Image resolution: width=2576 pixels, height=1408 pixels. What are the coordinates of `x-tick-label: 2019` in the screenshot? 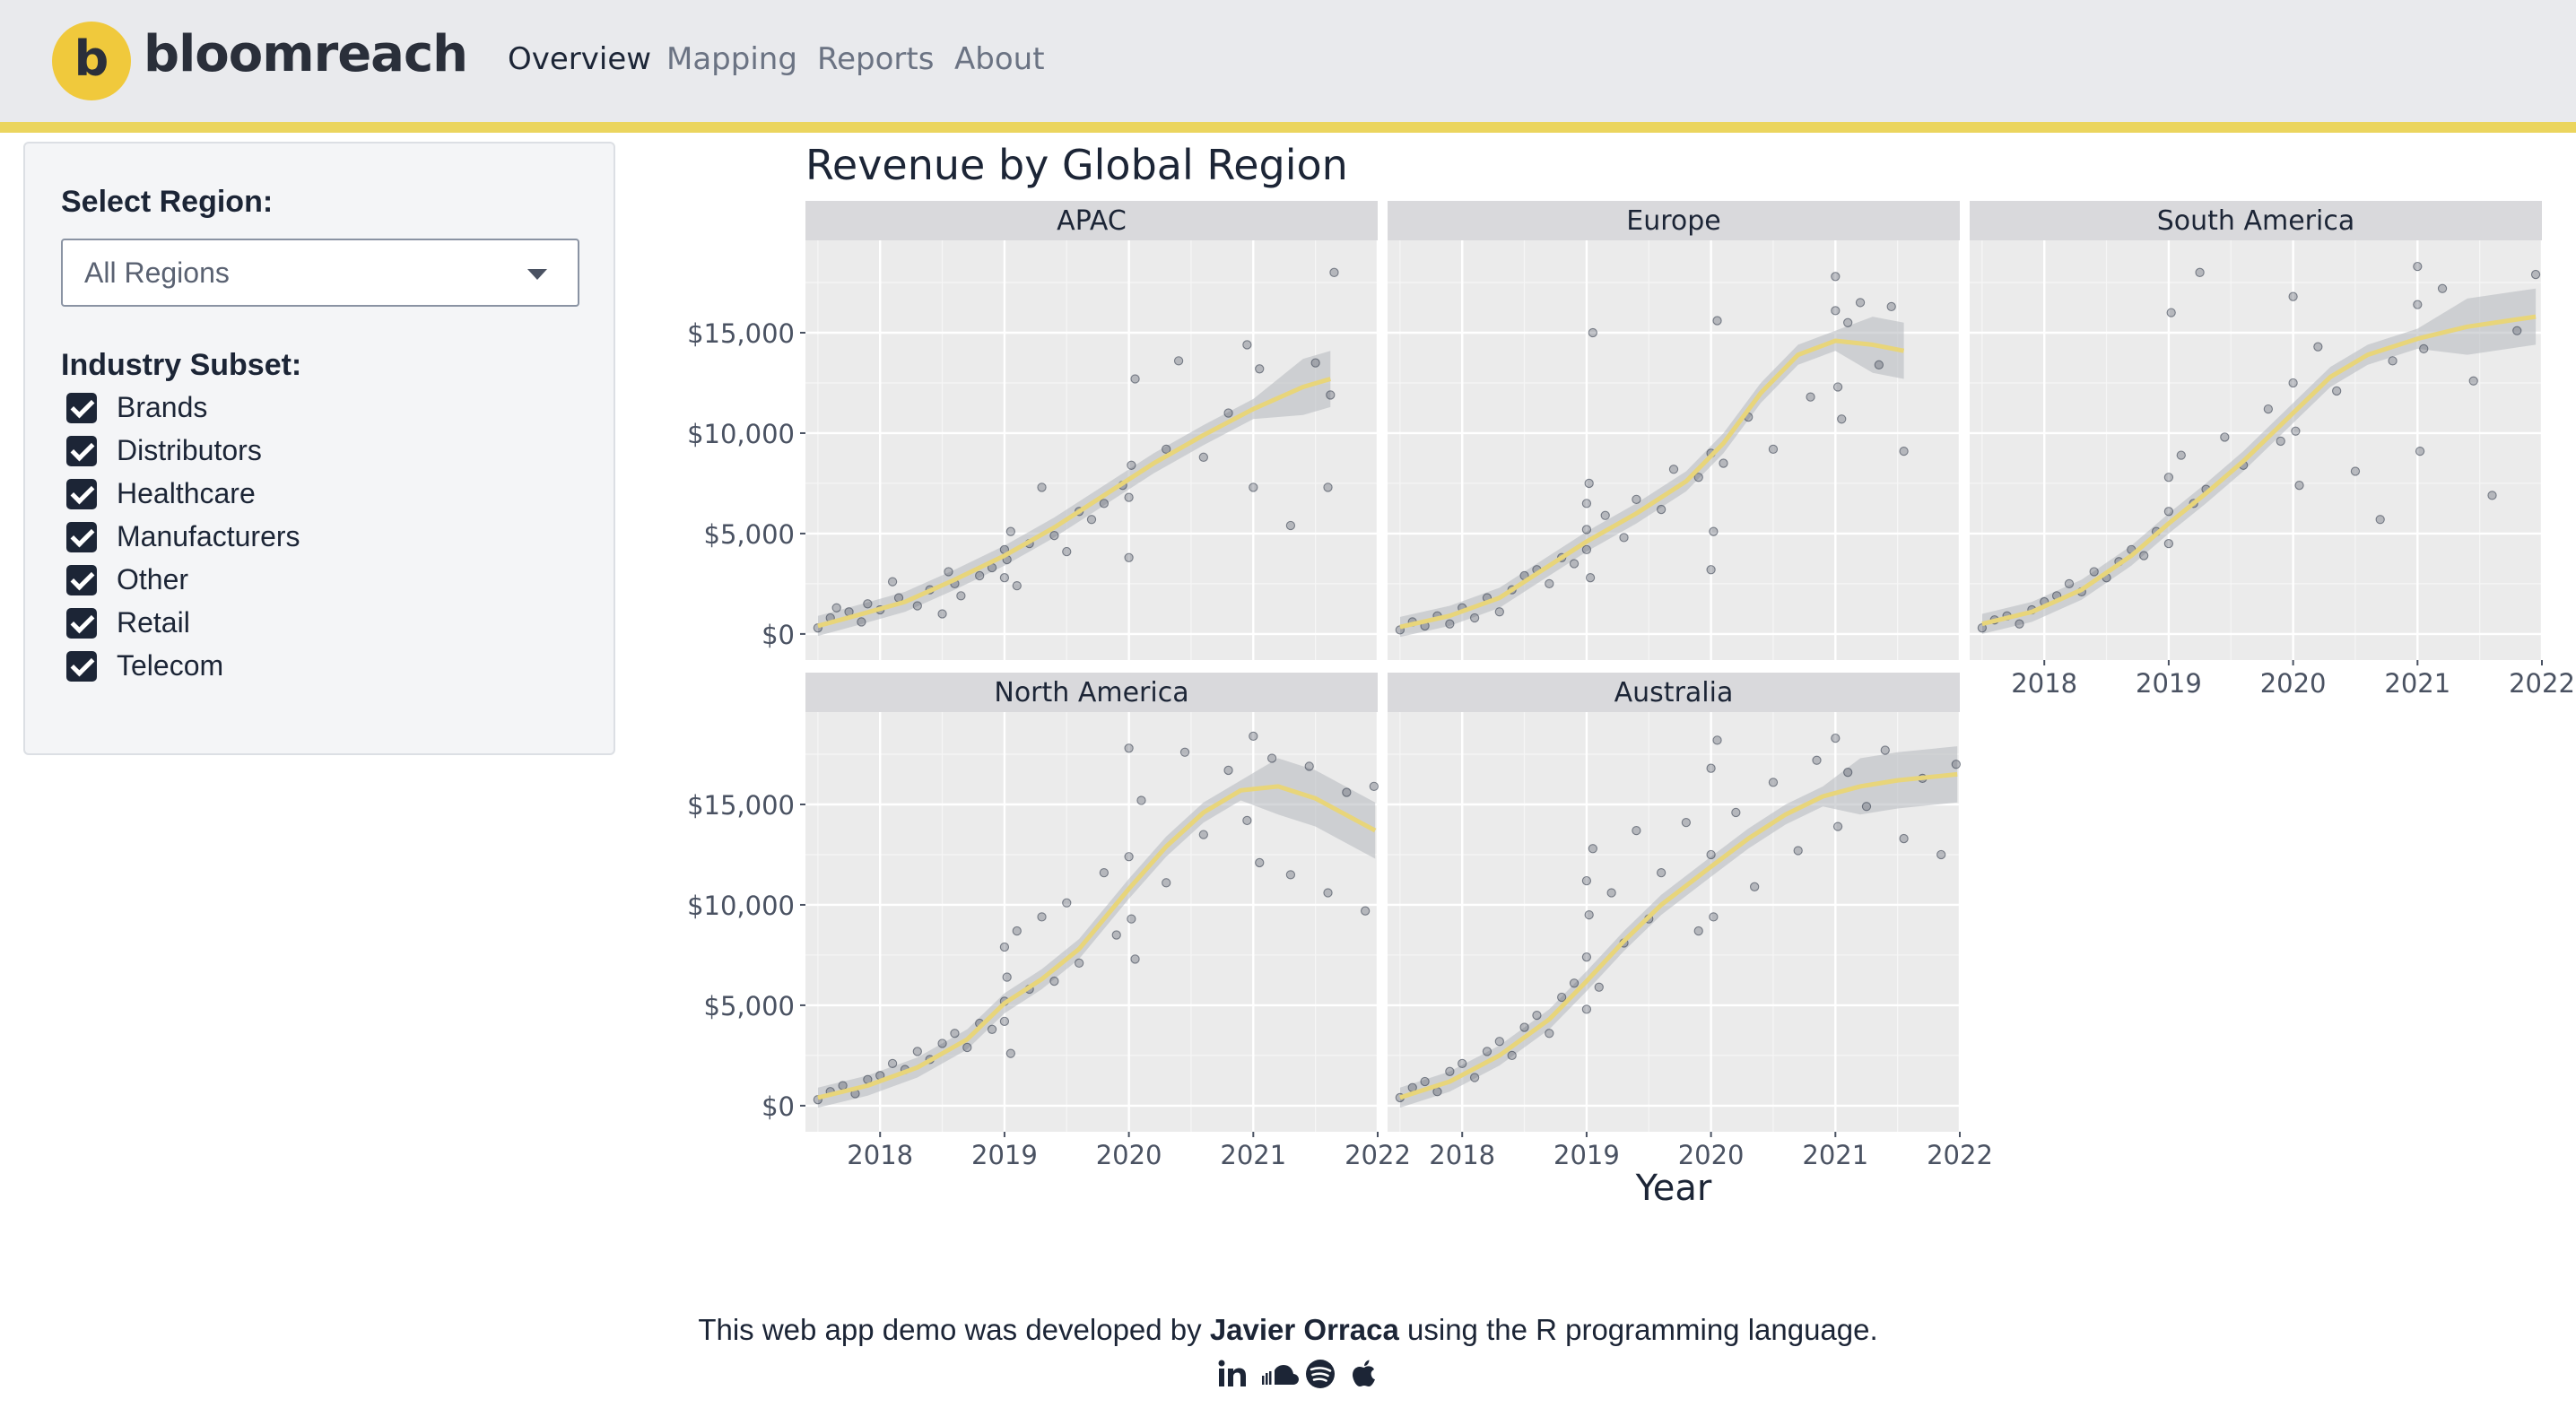 It's located at (1586, 1155).